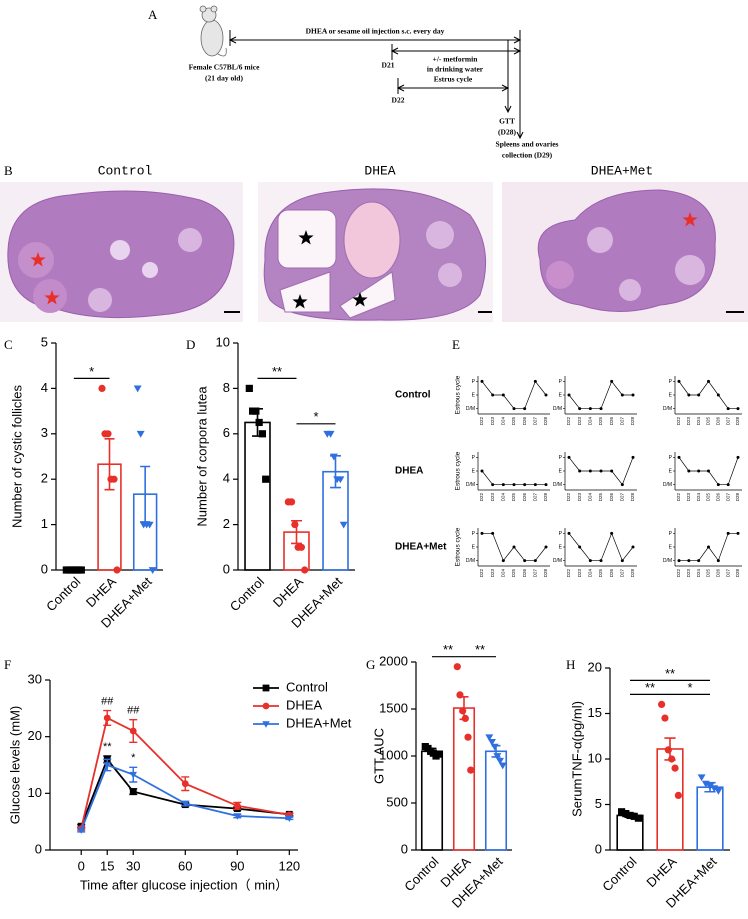 The image size is (748, 919). Describe the element at coordinates (595, 712) in the screenshot. I see `y-tick-label: 15` at that location.